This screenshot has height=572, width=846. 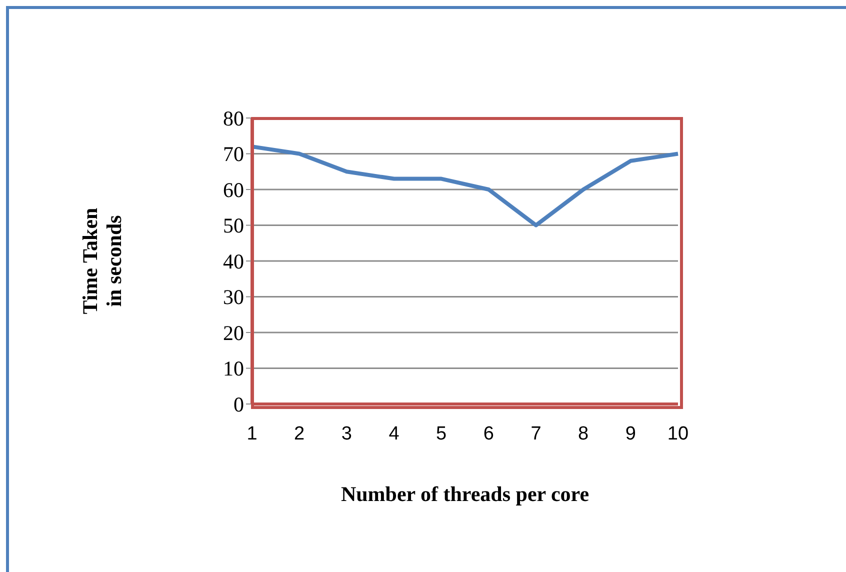 What do you see at coordinates (233, 297) in the screenshot?
I see `y-tick-label: 30` at bounding box center [233, 297].